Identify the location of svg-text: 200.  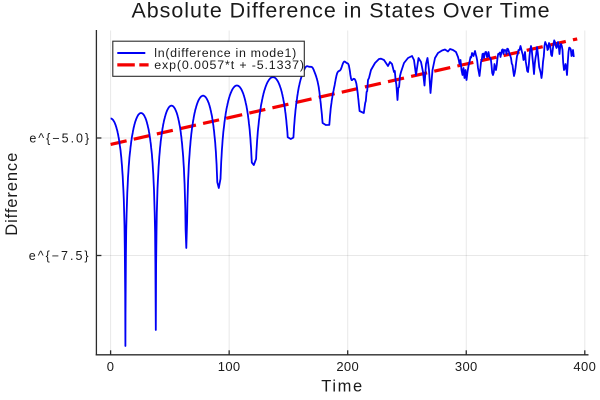
(347, 366).